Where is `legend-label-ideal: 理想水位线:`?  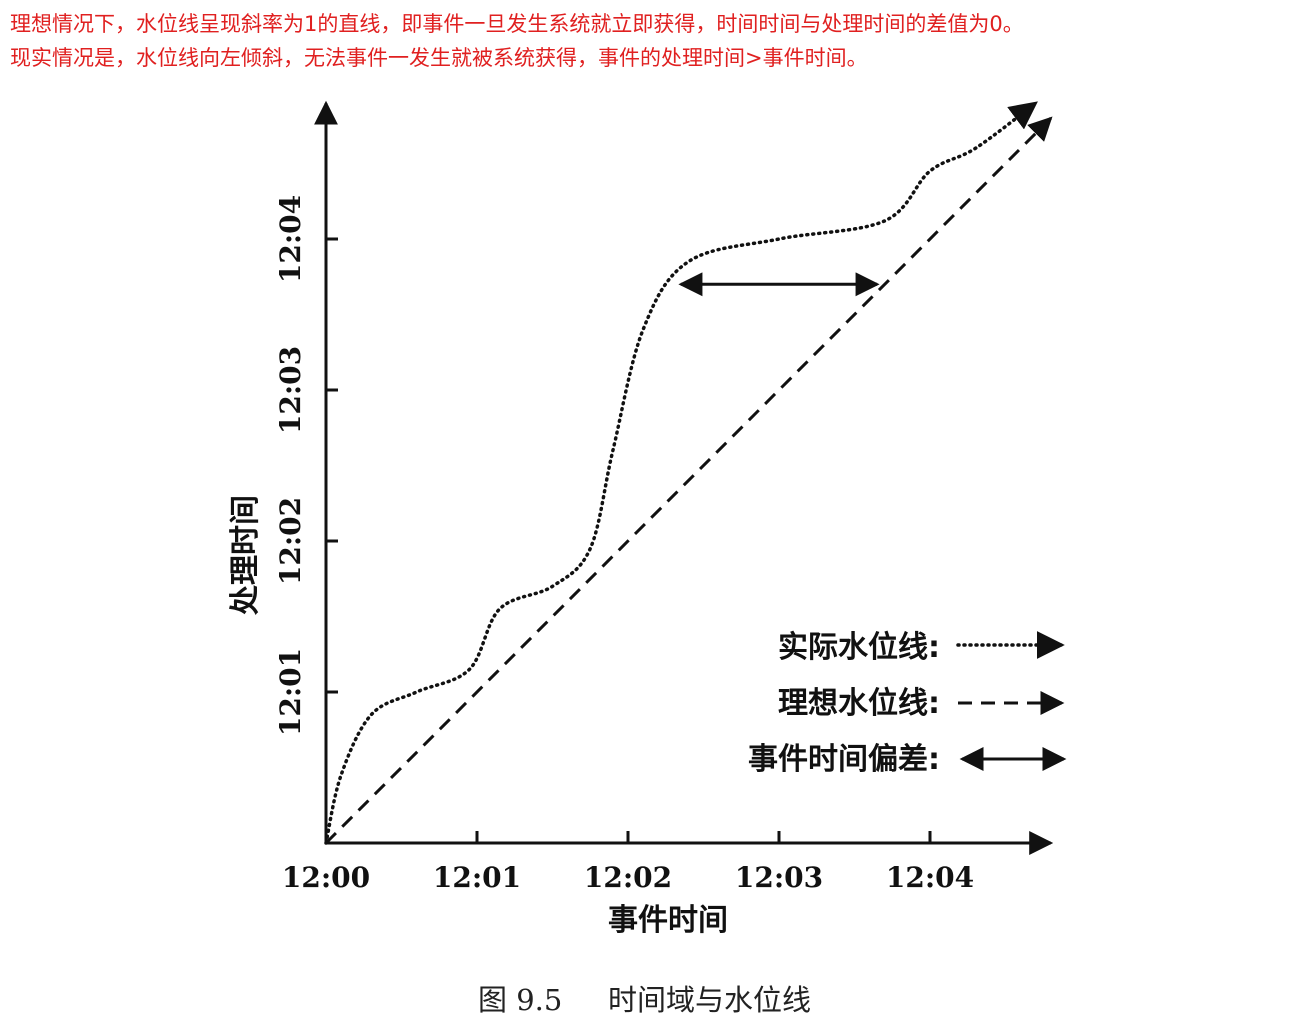
legend-label-ideal: 理想水位线: is located at coordinates (859, 703).